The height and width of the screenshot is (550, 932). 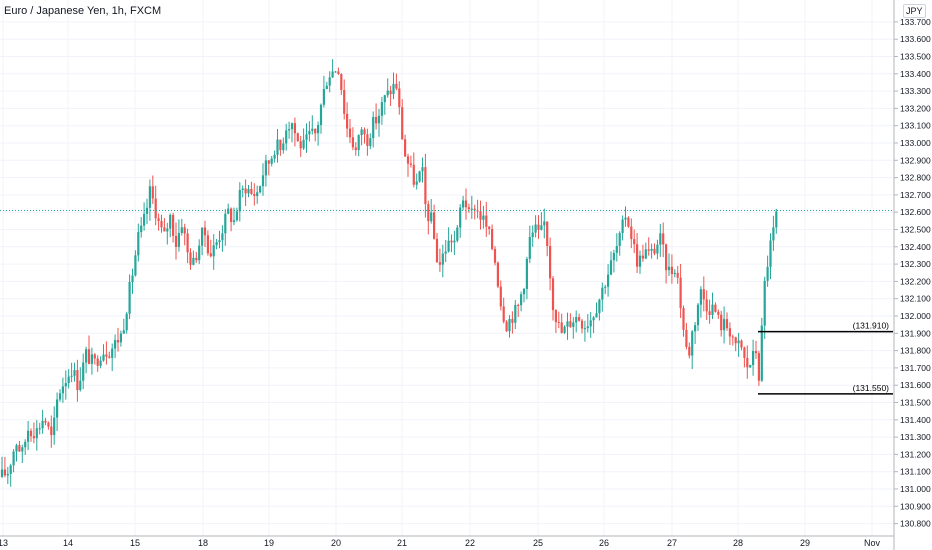 What do you see at coordinates (913, 275) in the screenshot?
I see `price-axis-panel` at bounding box center [913, 275].